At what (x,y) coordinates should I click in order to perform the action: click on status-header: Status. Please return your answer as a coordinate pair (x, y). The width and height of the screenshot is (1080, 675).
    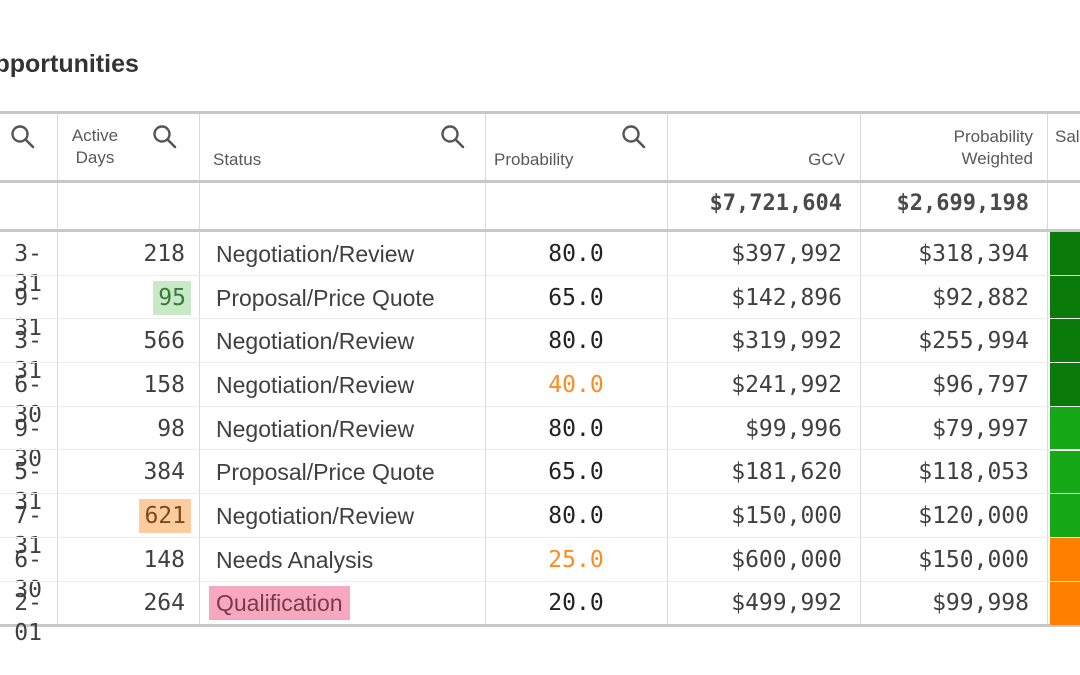
    Looking at the image, I should click on (237, 159).